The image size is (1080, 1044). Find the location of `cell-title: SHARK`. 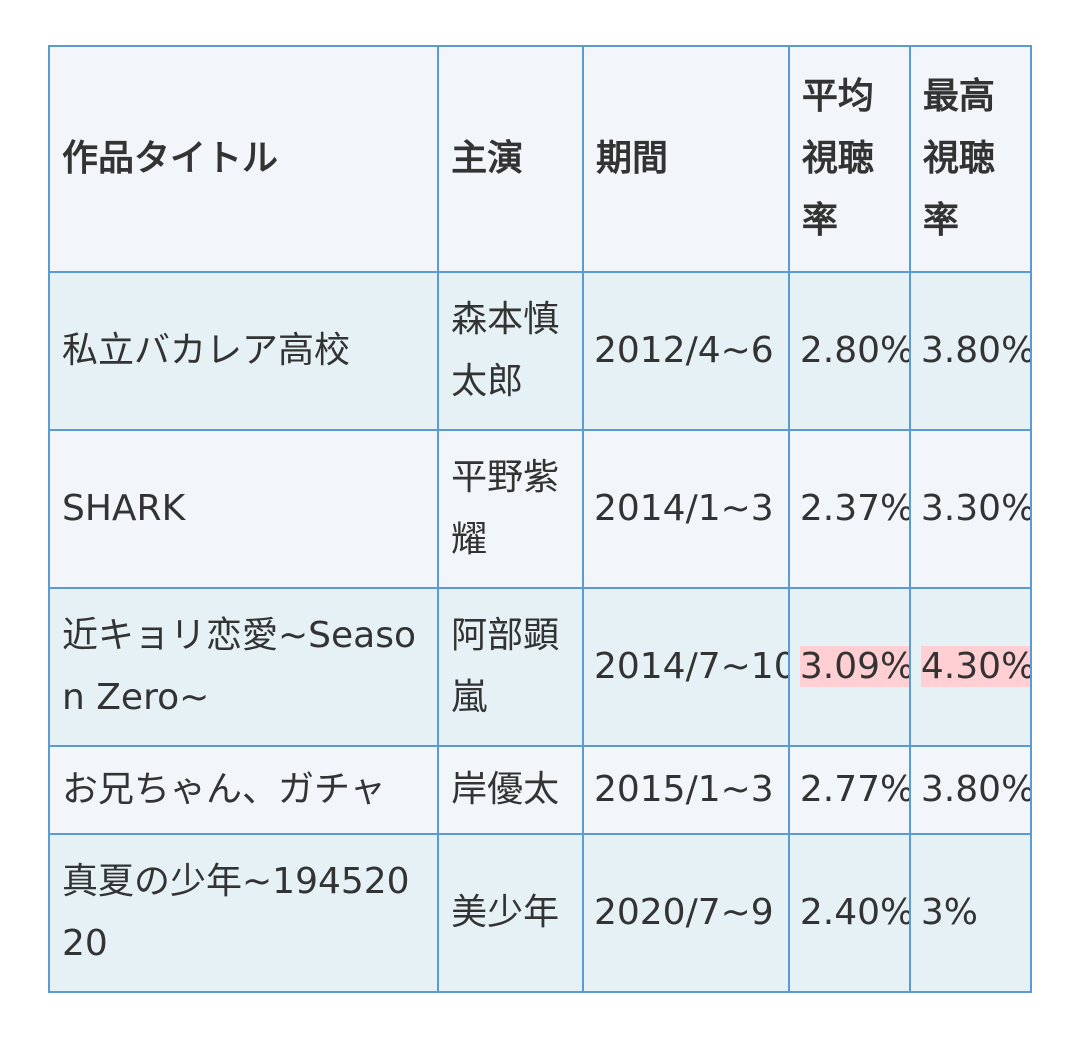

cell-title: SHARK is located at coordinates (243, 509).